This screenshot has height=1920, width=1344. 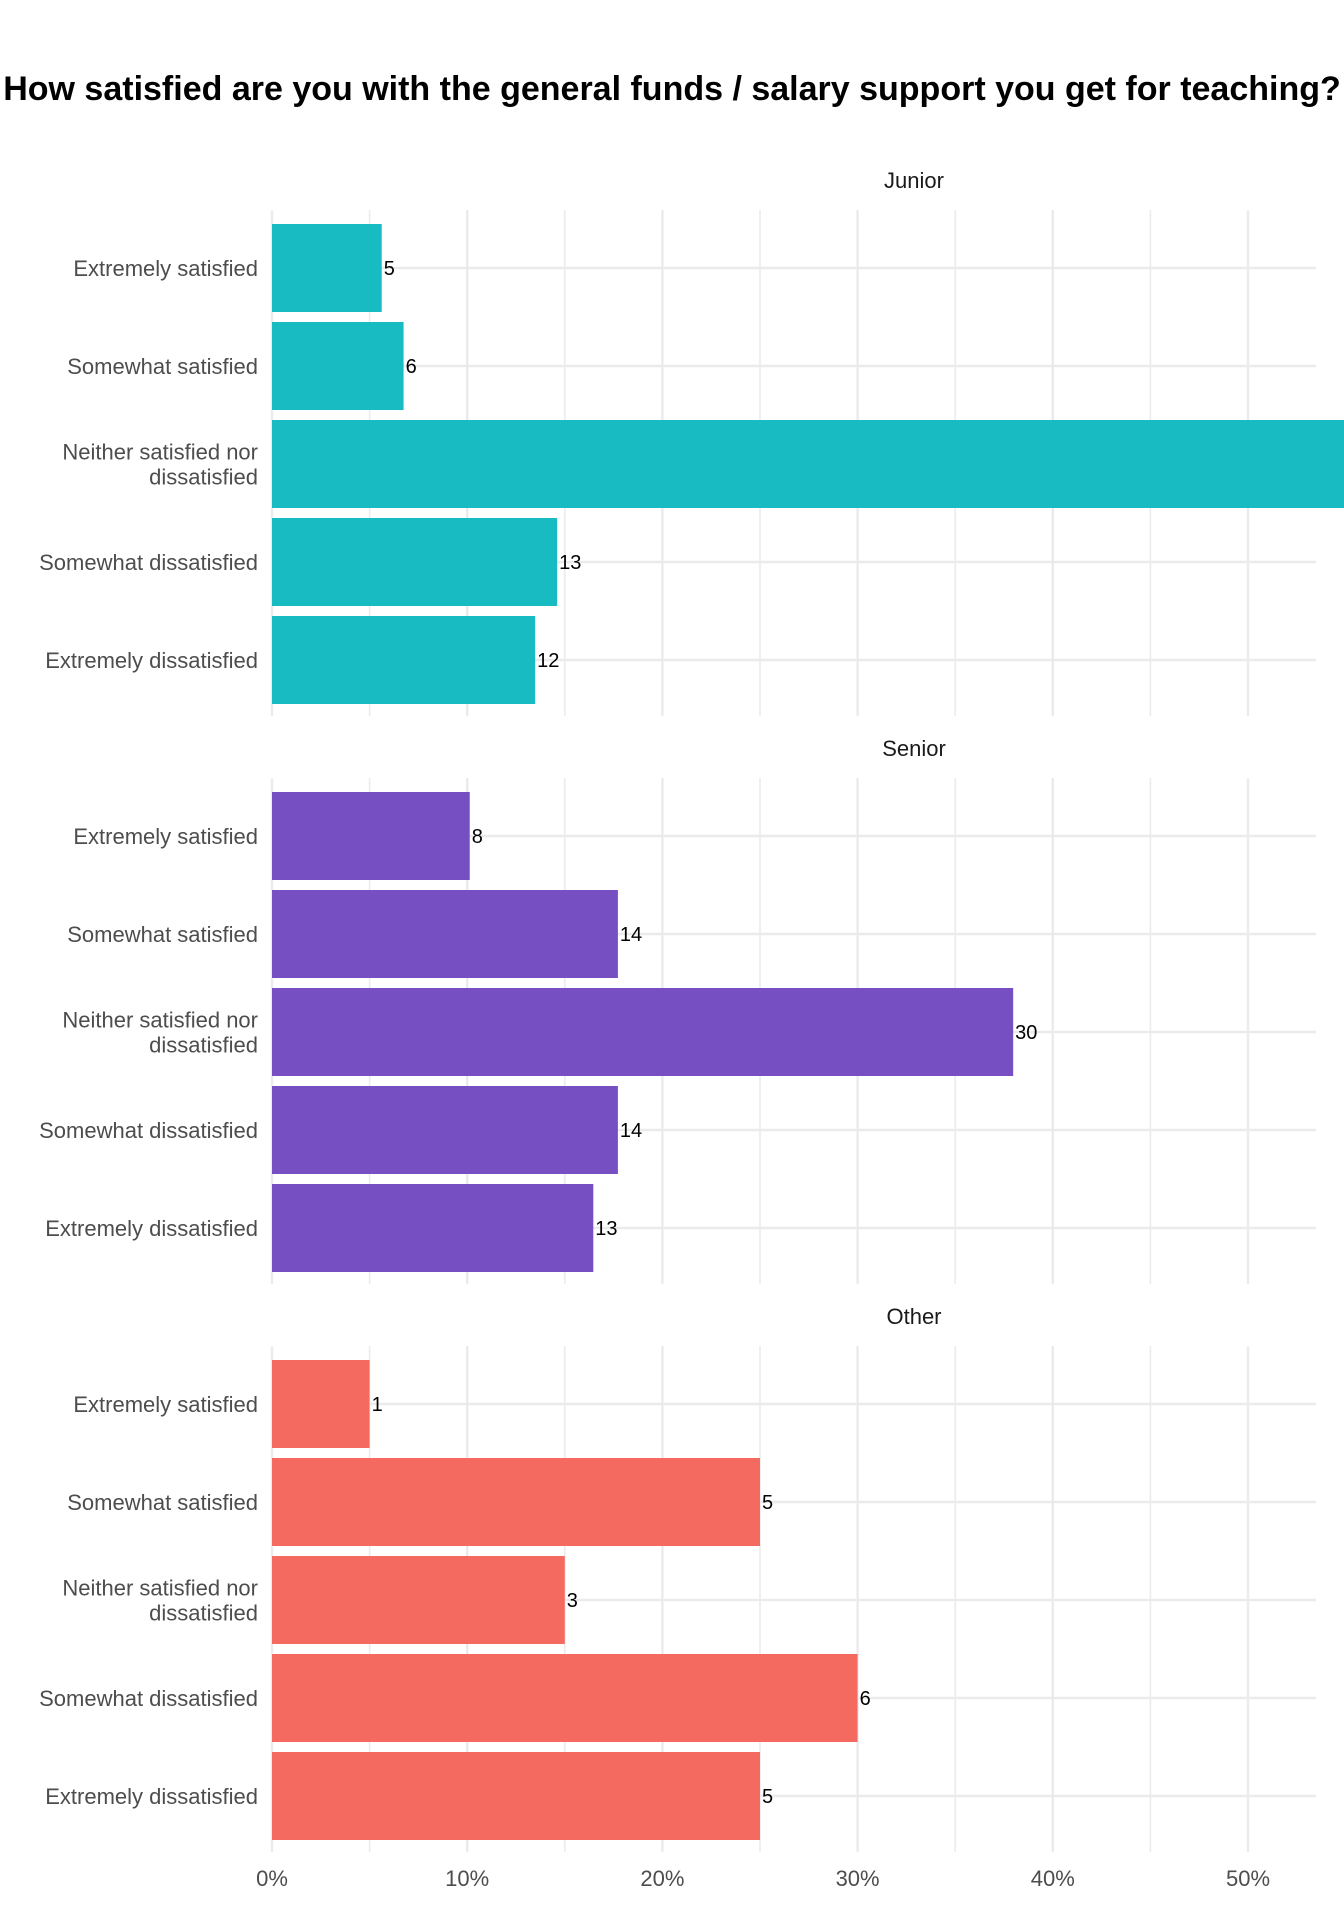 What do you see at coordinates (548, 661) in the screenshot?
I see `bar-value-label: 12` at bounding box center [548, 661].